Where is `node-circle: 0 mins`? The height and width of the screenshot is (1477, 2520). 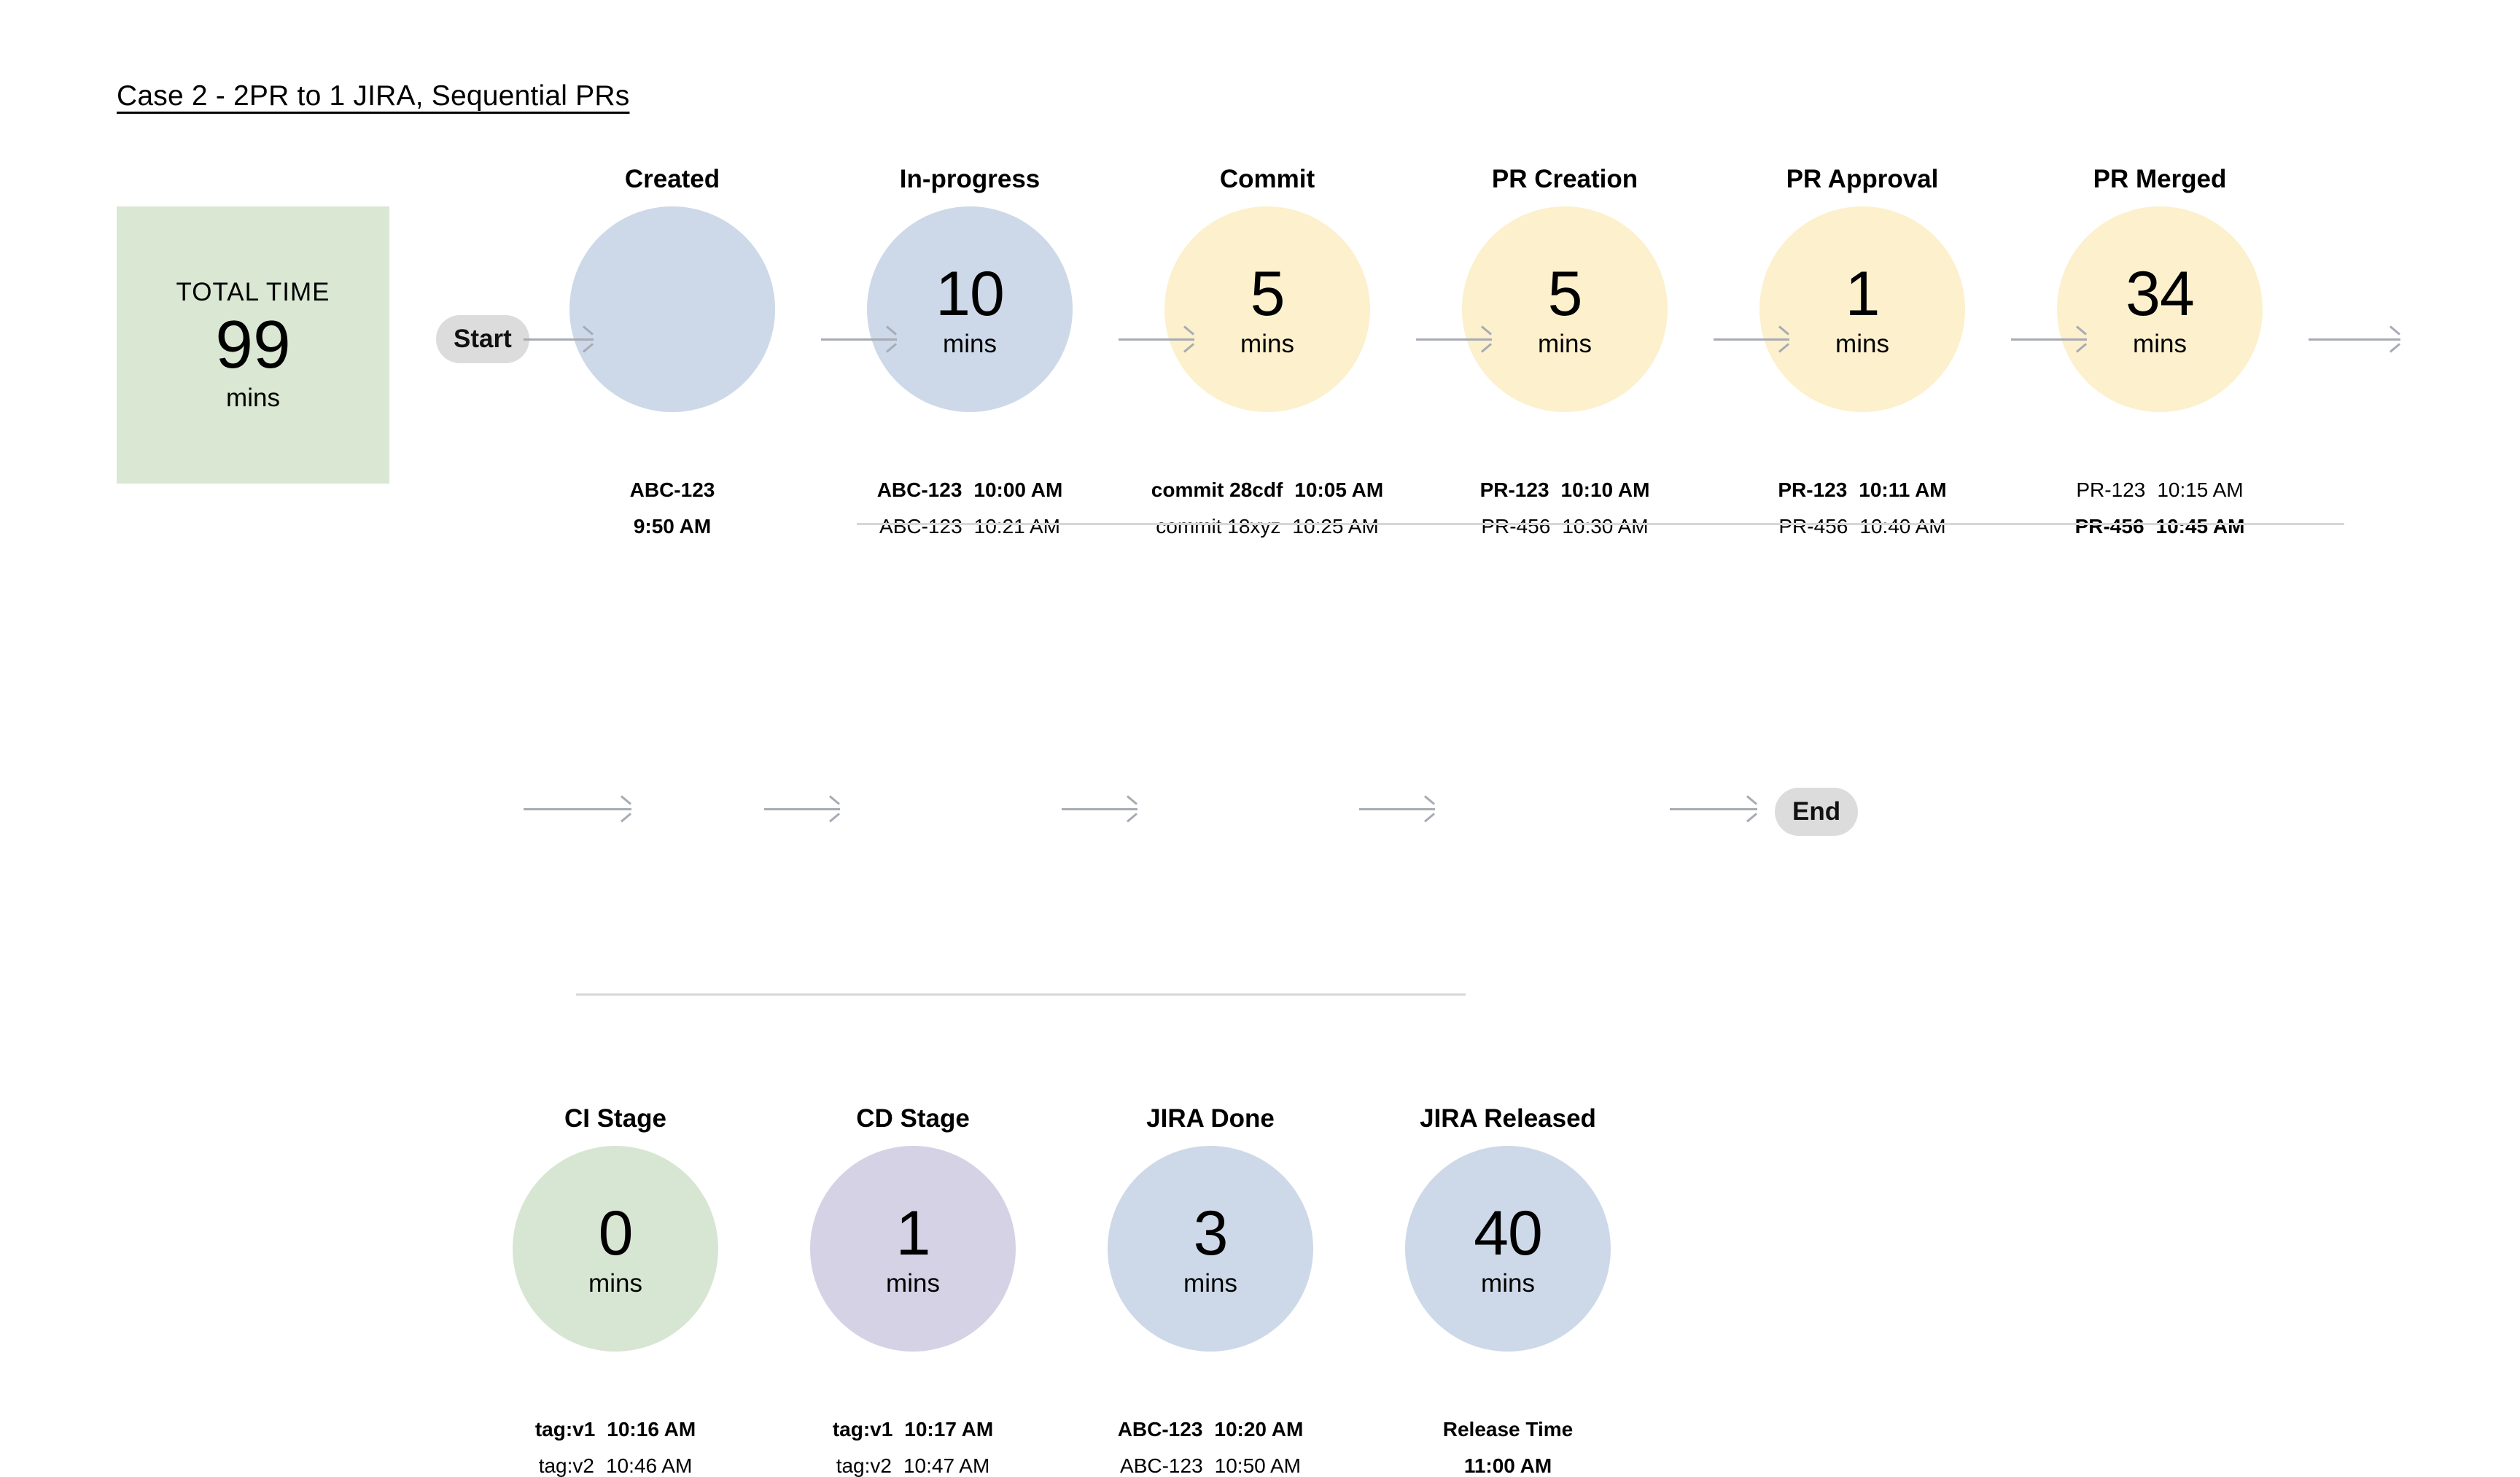
node-circle: 0 mins is located at coordinates (615, 1249).